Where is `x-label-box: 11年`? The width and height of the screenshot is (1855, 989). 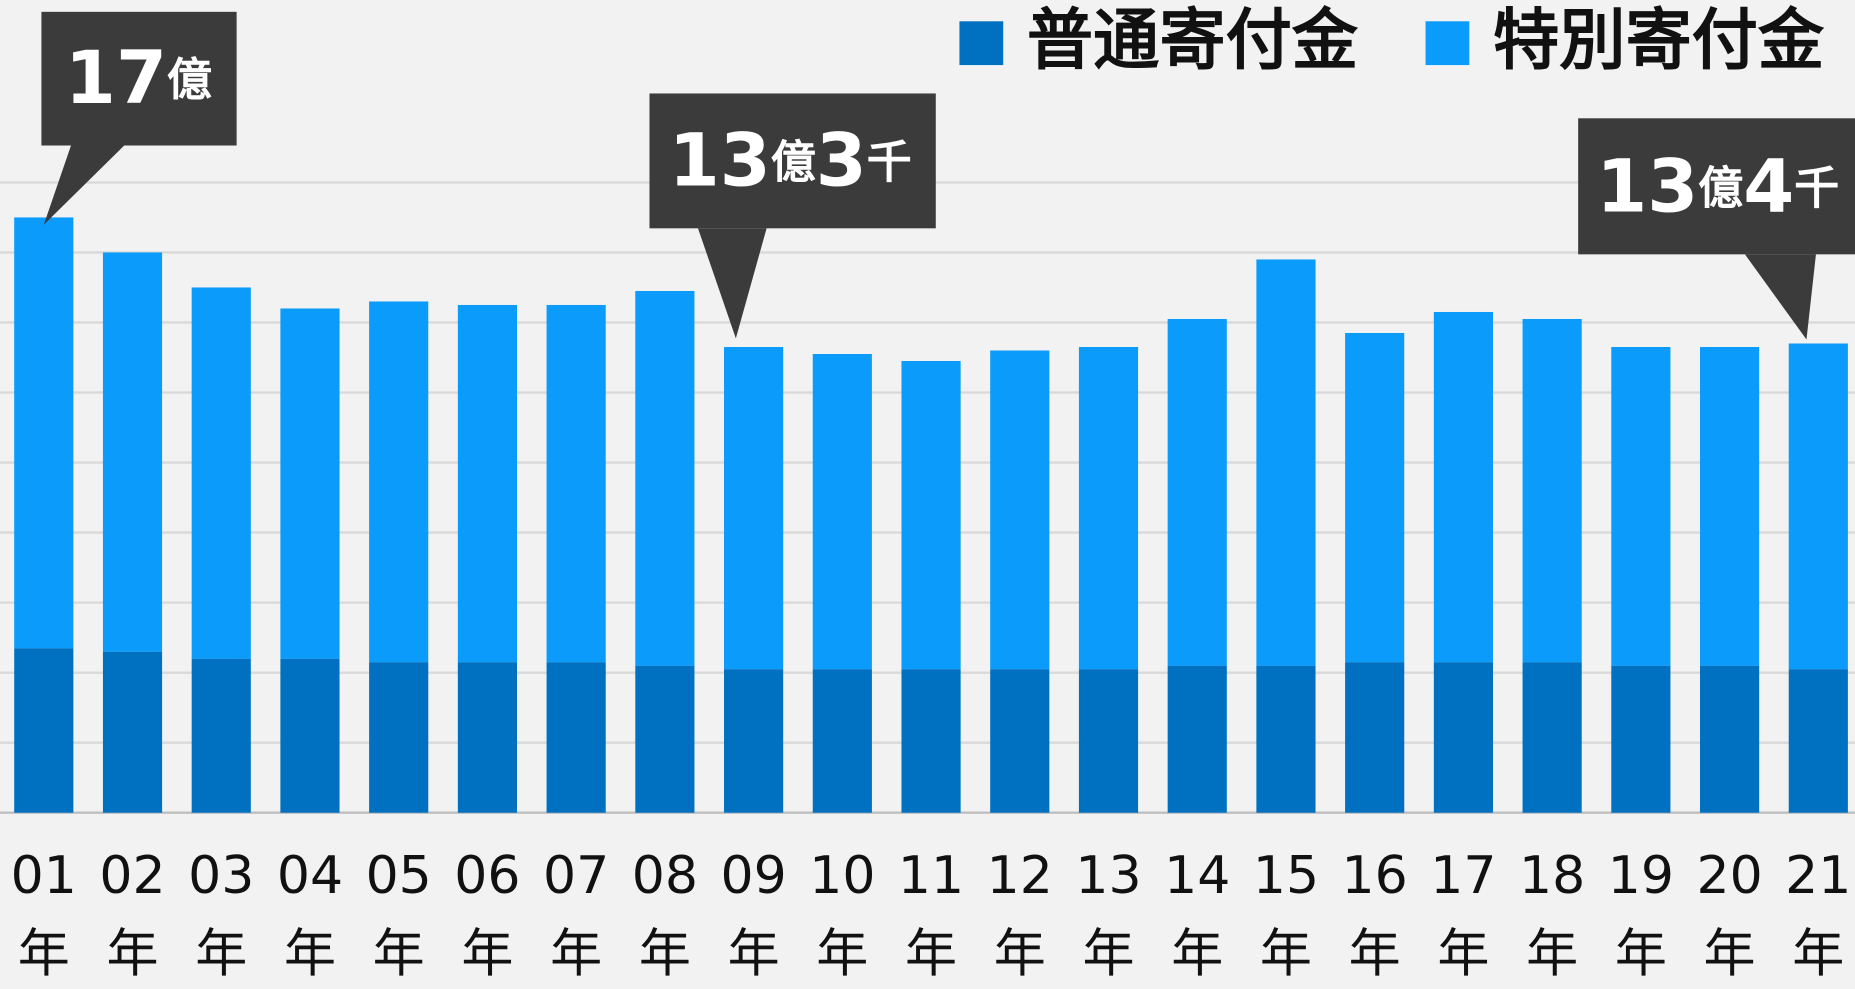 x-label-box: 11年 is located at coordinates (931, 915).